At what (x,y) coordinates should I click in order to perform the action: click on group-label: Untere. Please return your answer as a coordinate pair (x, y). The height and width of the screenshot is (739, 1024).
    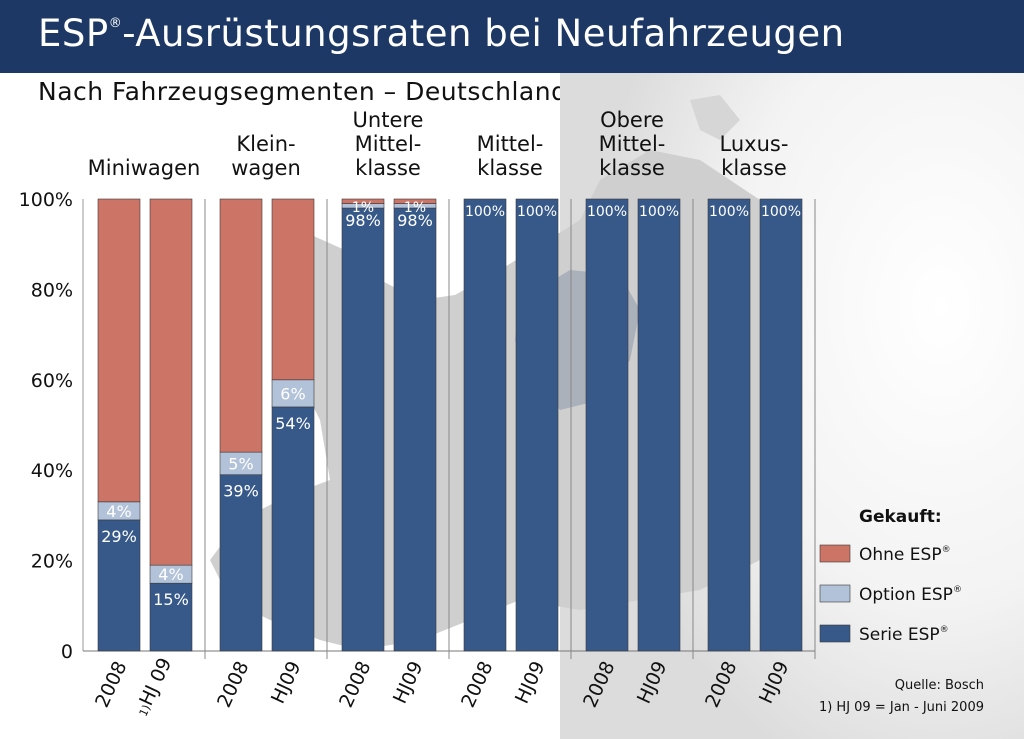
    Looking at the image, I should click on (388, 120).